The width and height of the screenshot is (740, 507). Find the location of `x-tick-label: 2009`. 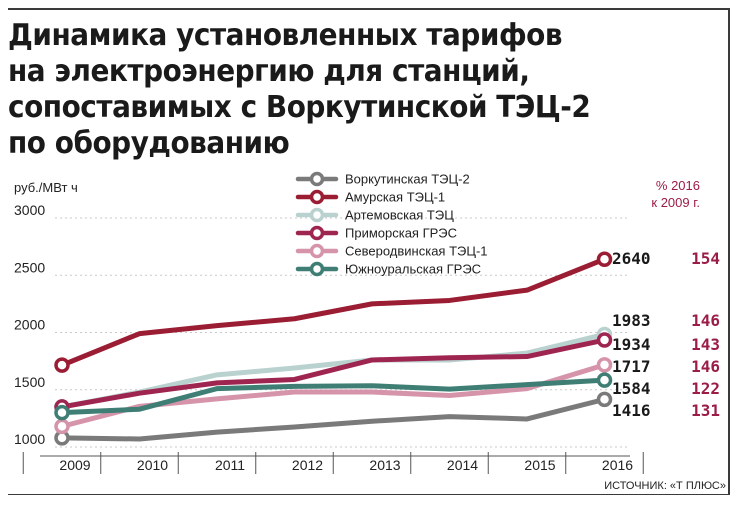

x-tick-label: 2009 is located at coordinates (74, 465).